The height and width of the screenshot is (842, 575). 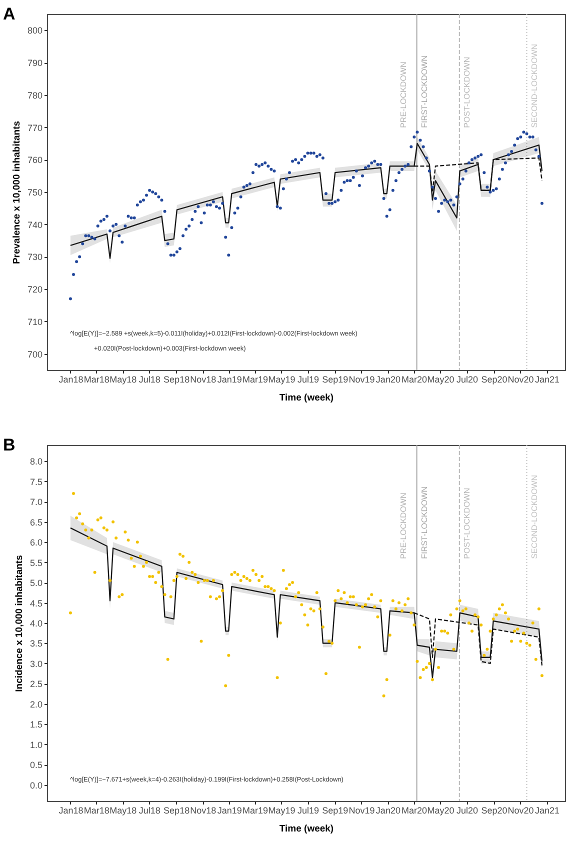 I want to click on y-tick-label: 3.0, so click(x=36, y=663).